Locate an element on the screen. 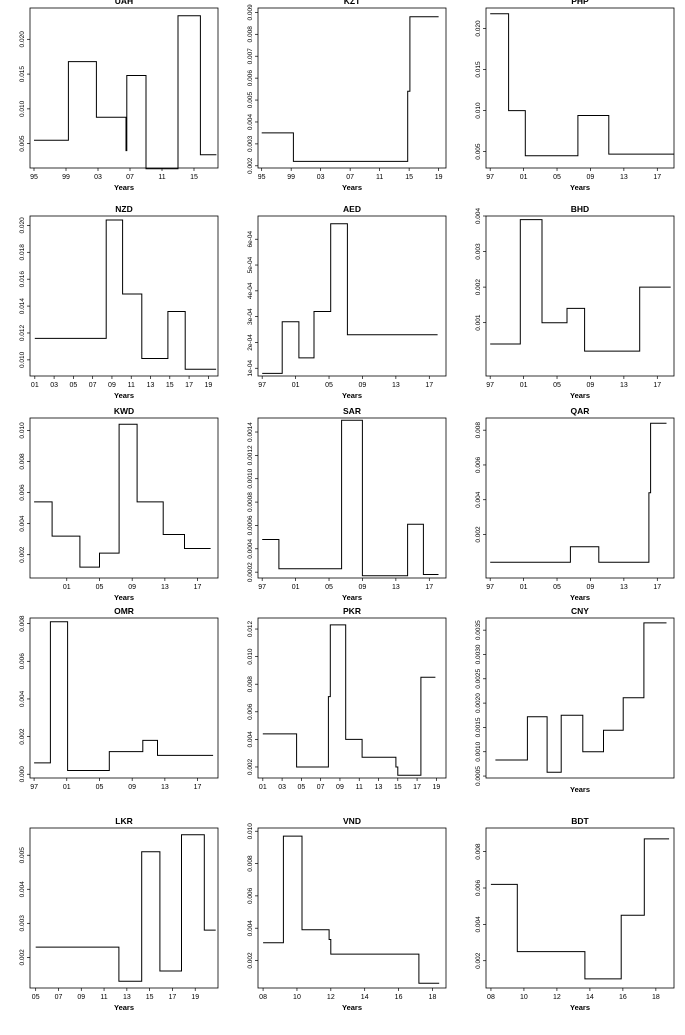 The image size is (685, 1035). y-tick-label: 0.0015 is located at coordinates (478, 727).